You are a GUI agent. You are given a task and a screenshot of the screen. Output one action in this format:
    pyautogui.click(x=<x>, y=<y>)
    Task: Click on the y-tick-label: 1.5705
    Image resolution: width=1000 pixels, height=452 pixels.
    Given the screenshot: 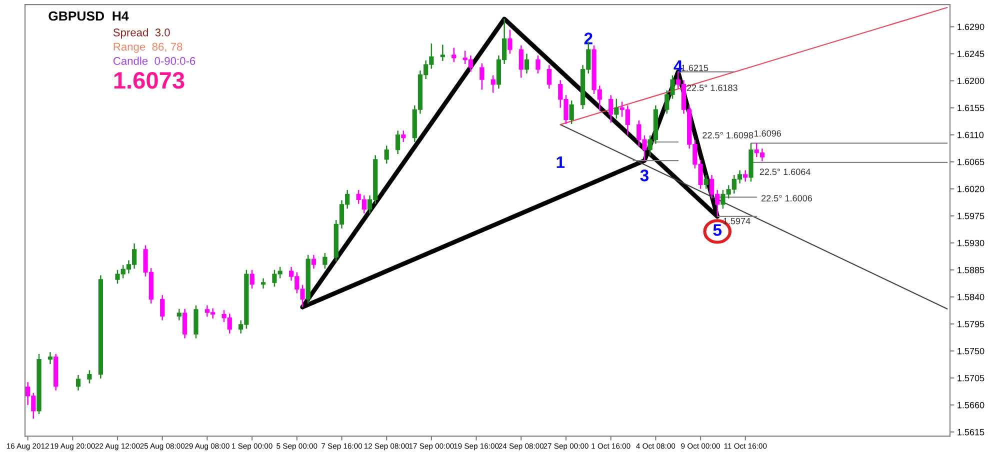 What is the action you would take?
    pyautogui.click(x=971, y=378)
    